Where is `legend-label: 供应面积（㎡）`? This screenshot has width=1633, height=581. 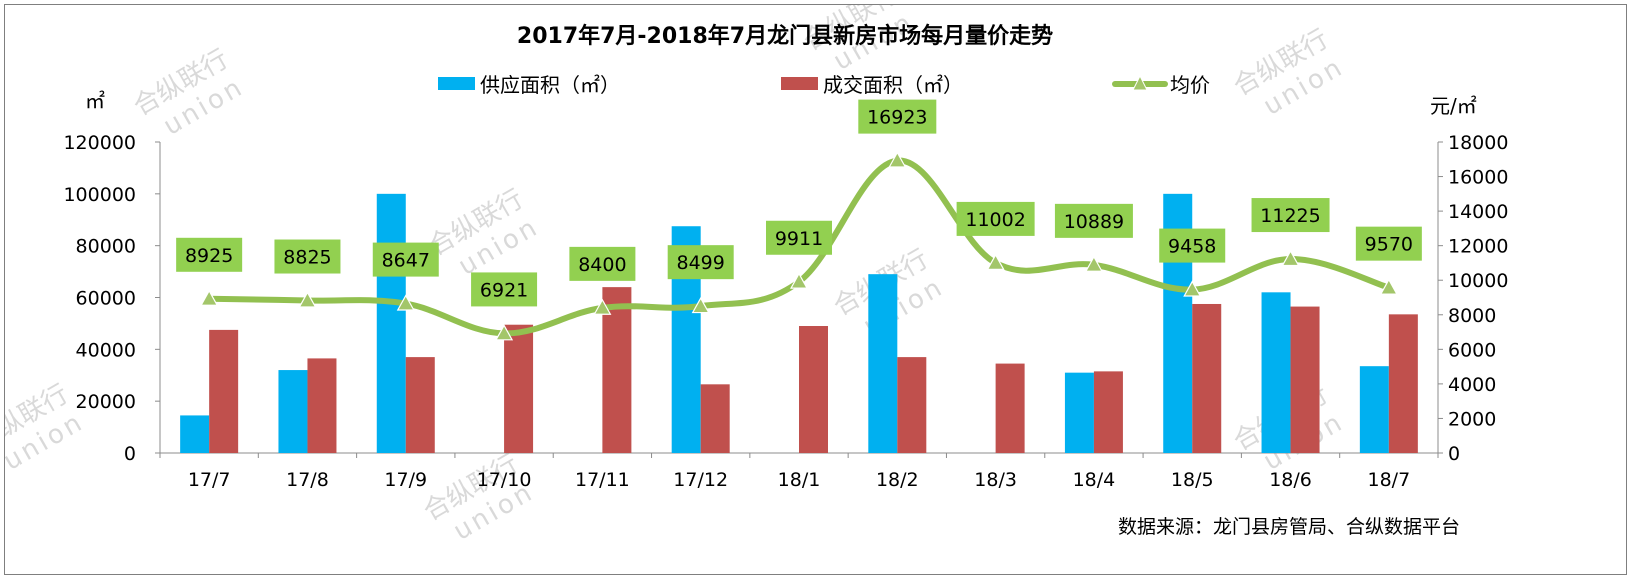
legend-label: 供应面积（㎡） is located at coordinates (550, 85).